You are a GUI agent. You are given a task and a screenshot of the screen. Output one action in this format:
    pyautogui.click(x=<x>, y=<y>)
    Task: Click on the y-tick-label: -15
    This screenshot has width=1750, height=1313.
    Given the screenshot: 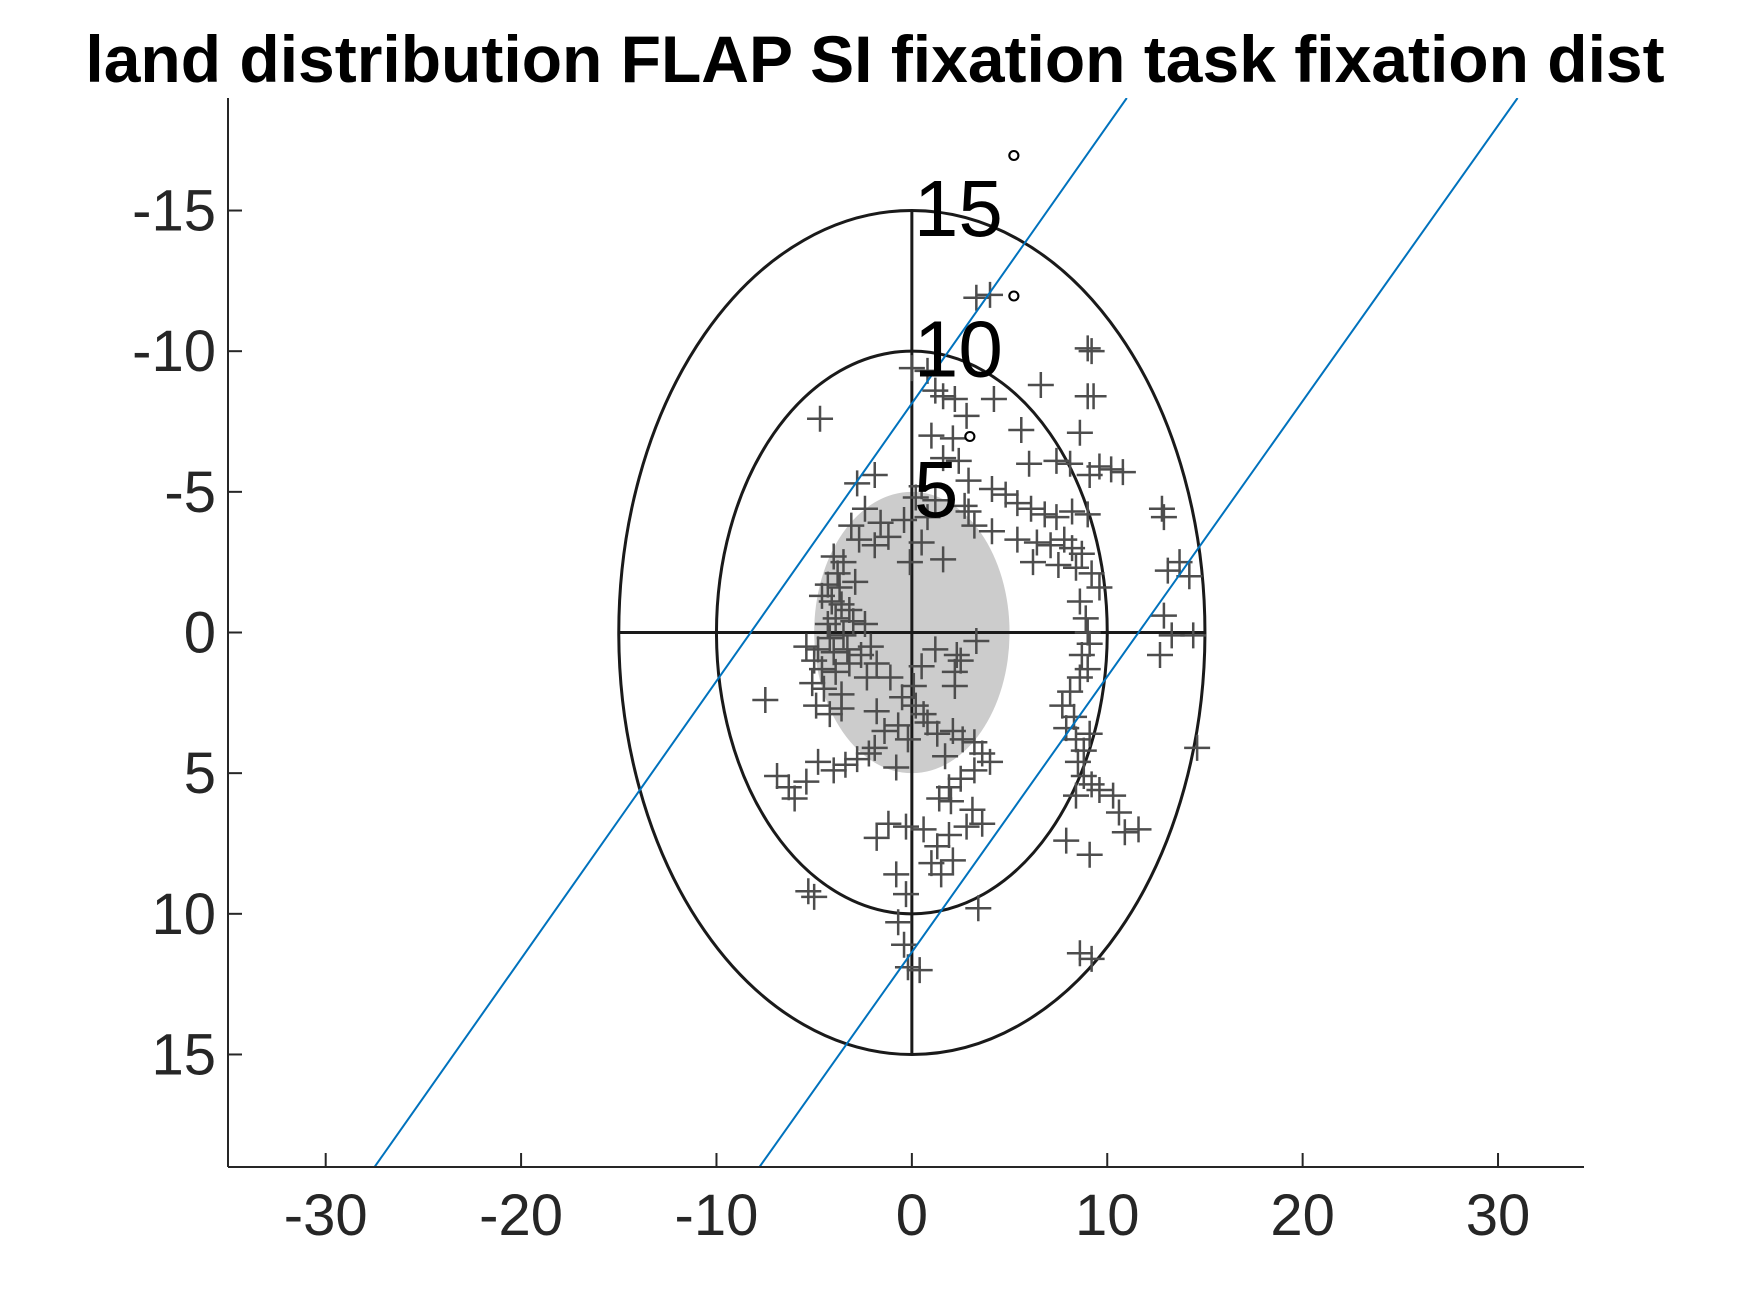 What is the action you would take?
    pyautogui.click(x=174, y=211)
    